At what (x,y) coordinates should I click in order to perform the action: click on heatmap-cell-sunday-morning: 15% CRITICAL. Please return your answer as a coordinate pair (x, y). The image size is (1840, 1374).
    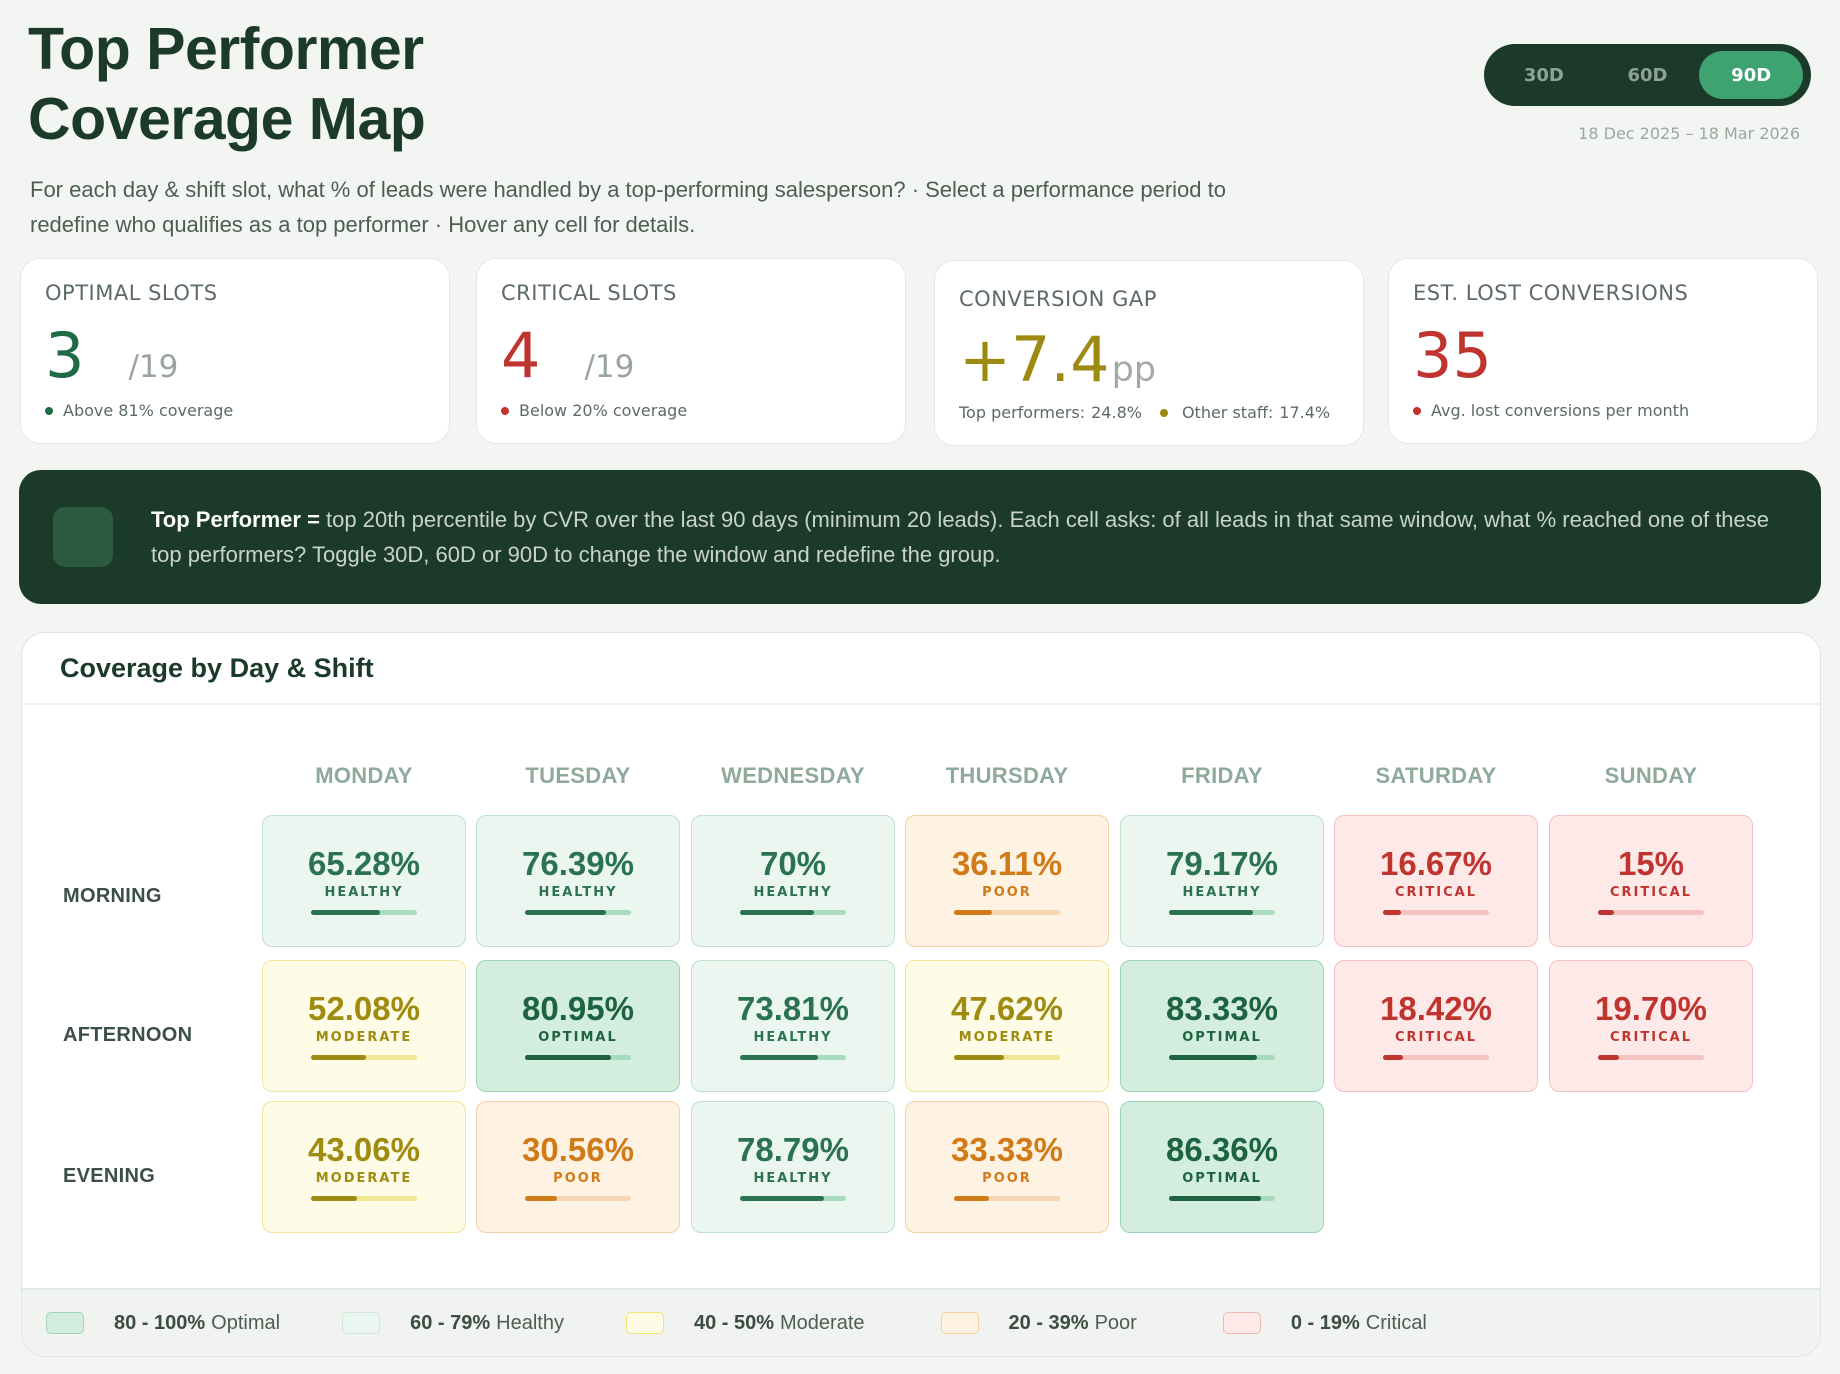
    Looking at the image, I should click on (1651, 881).